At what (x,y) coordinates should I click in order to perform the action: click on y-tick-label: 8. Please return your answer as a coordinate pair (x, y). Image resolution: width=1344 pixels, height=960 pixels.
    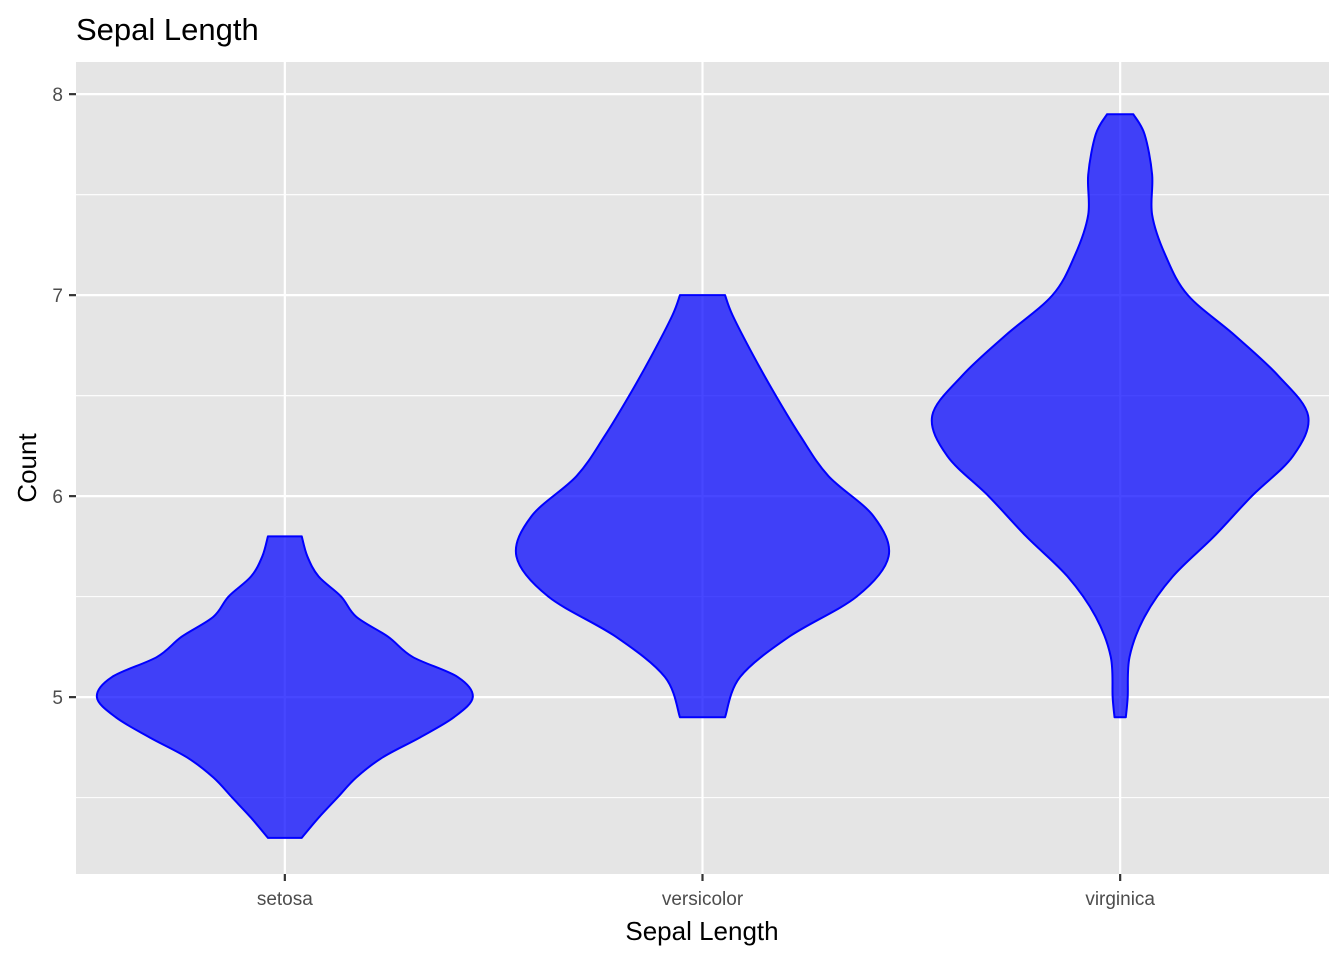
    Looking at the image, I should click on (57, 95).